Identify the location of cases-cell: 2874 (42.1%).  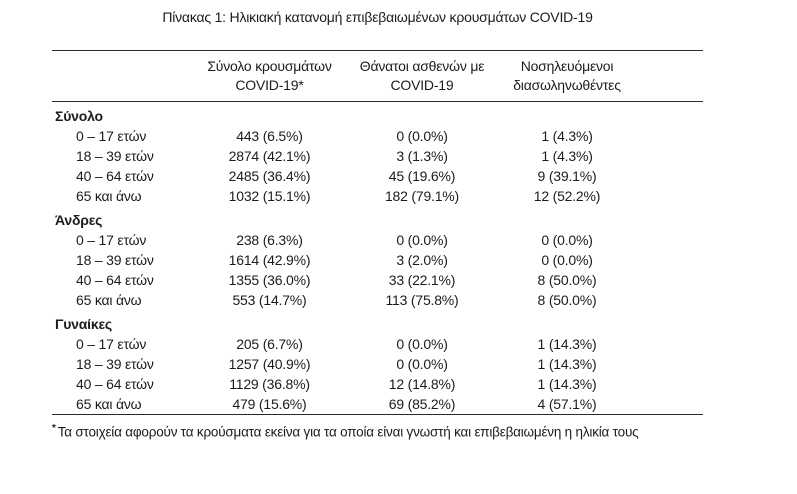
(269, 156).